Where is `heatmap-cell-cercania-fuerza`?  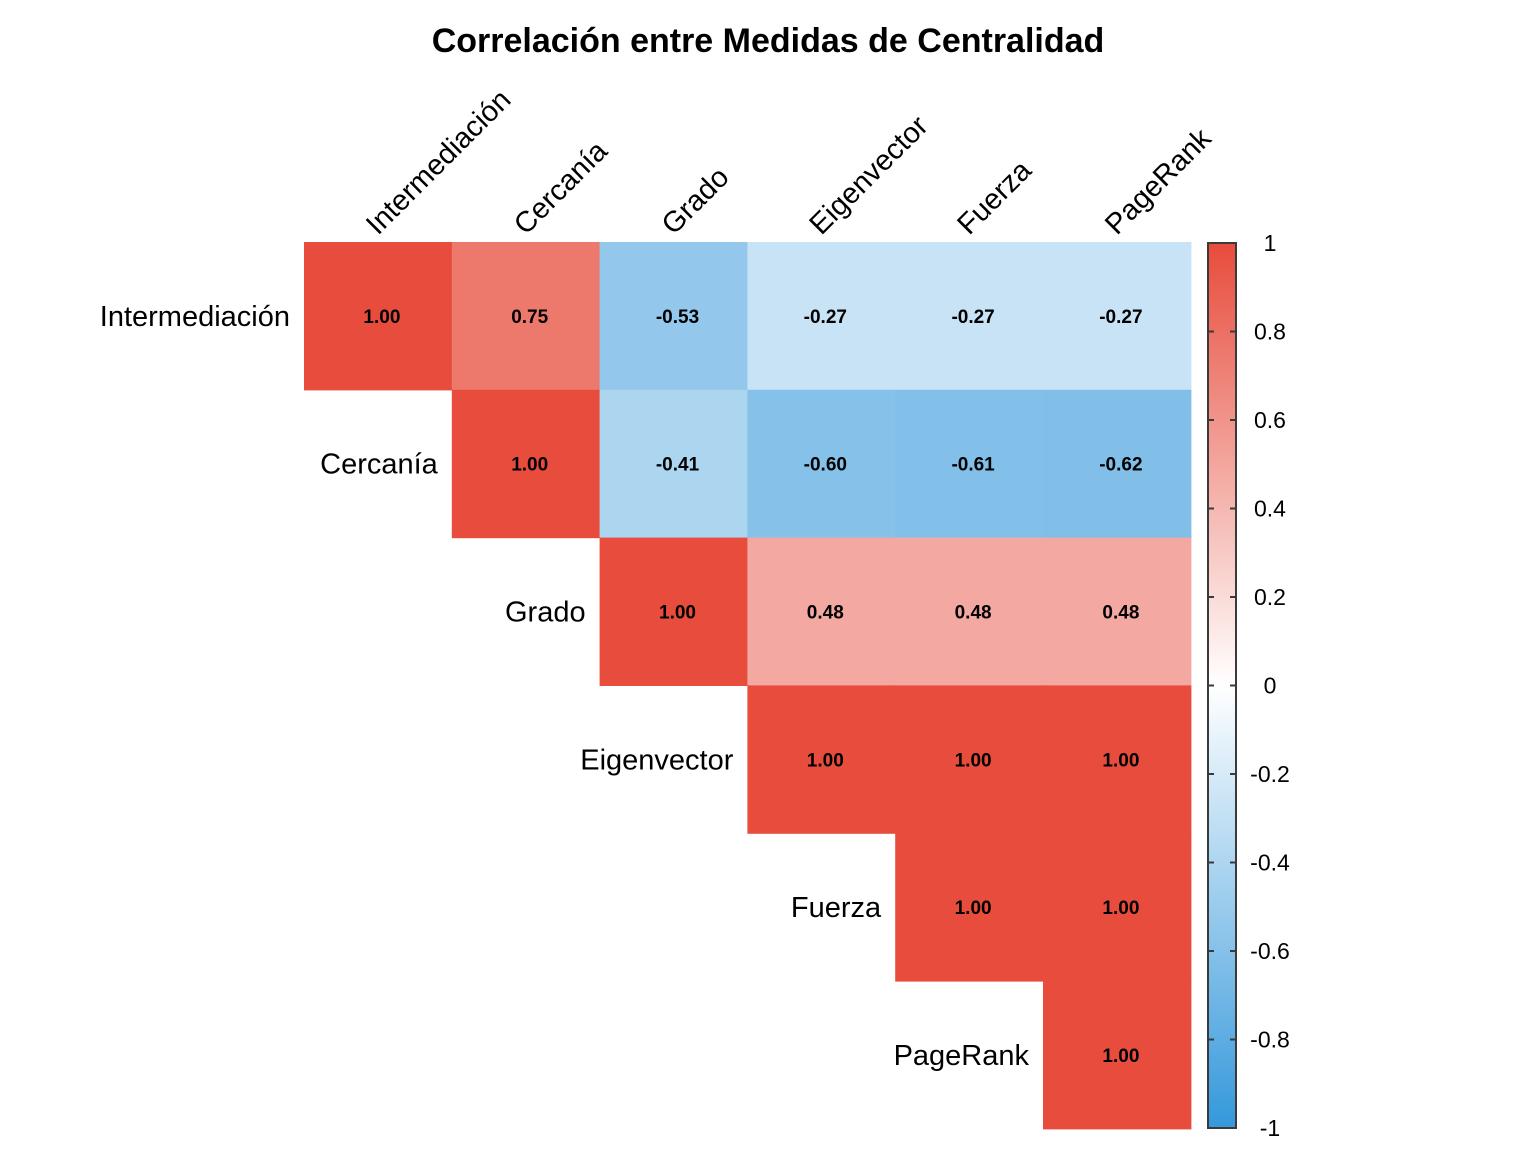
heatmap-cell-cercania-fuerza is located at coordinates (969, 464).